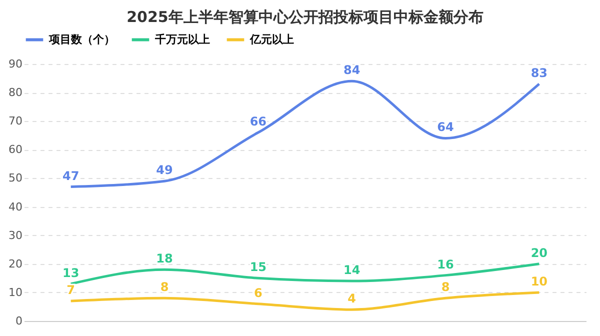 Image resolution: width=600 pixels, height=336 pixels. I want to click on y-tick-label: 60, so click(15, 149).